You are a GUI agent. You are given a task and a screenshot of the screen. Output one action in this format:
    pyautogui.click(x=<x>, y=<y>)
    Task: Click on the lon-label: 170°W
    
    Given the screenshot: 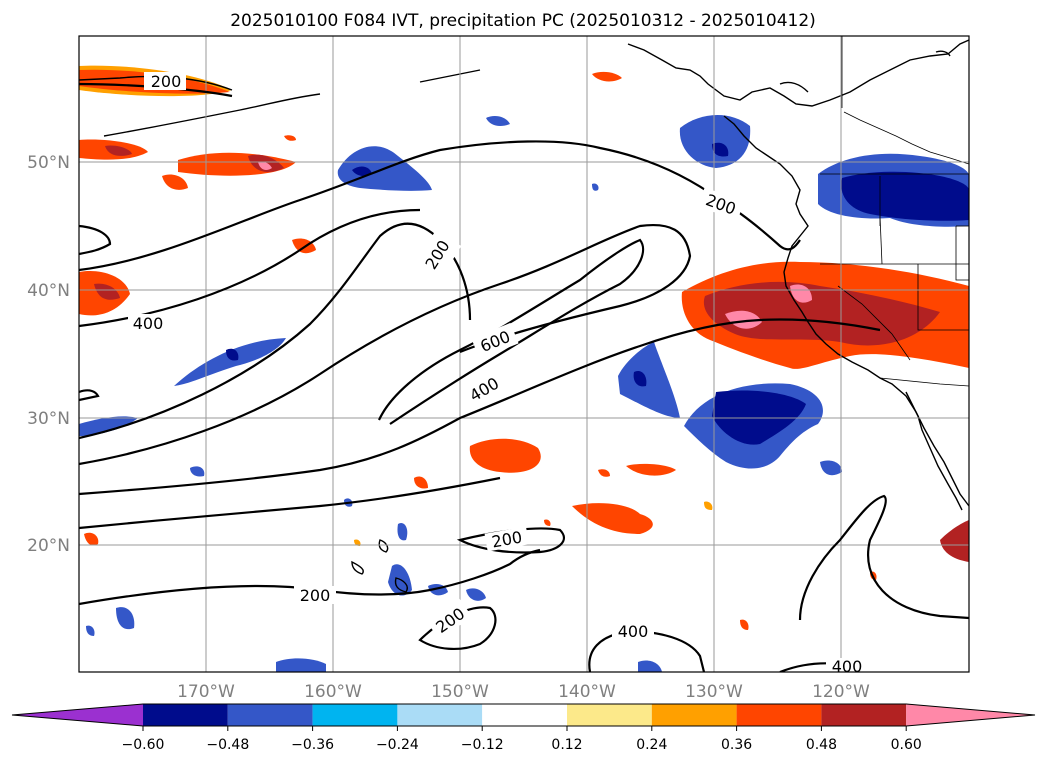 What is the action you would take?
    pyautogui.click(x=206, y=692)
    